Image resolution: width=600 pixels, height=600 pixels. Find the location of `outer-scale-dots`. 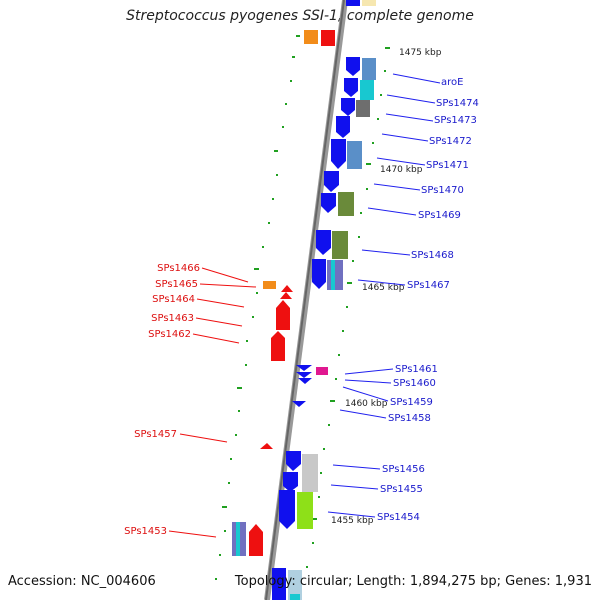

outer-scale-dots is located at coordinates (348, 307).